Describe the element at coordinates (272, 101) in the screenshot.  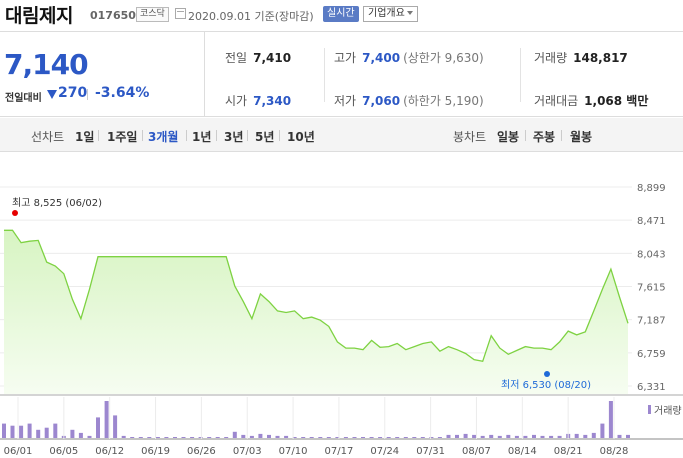
I see `open-value: 7,340` at that location.